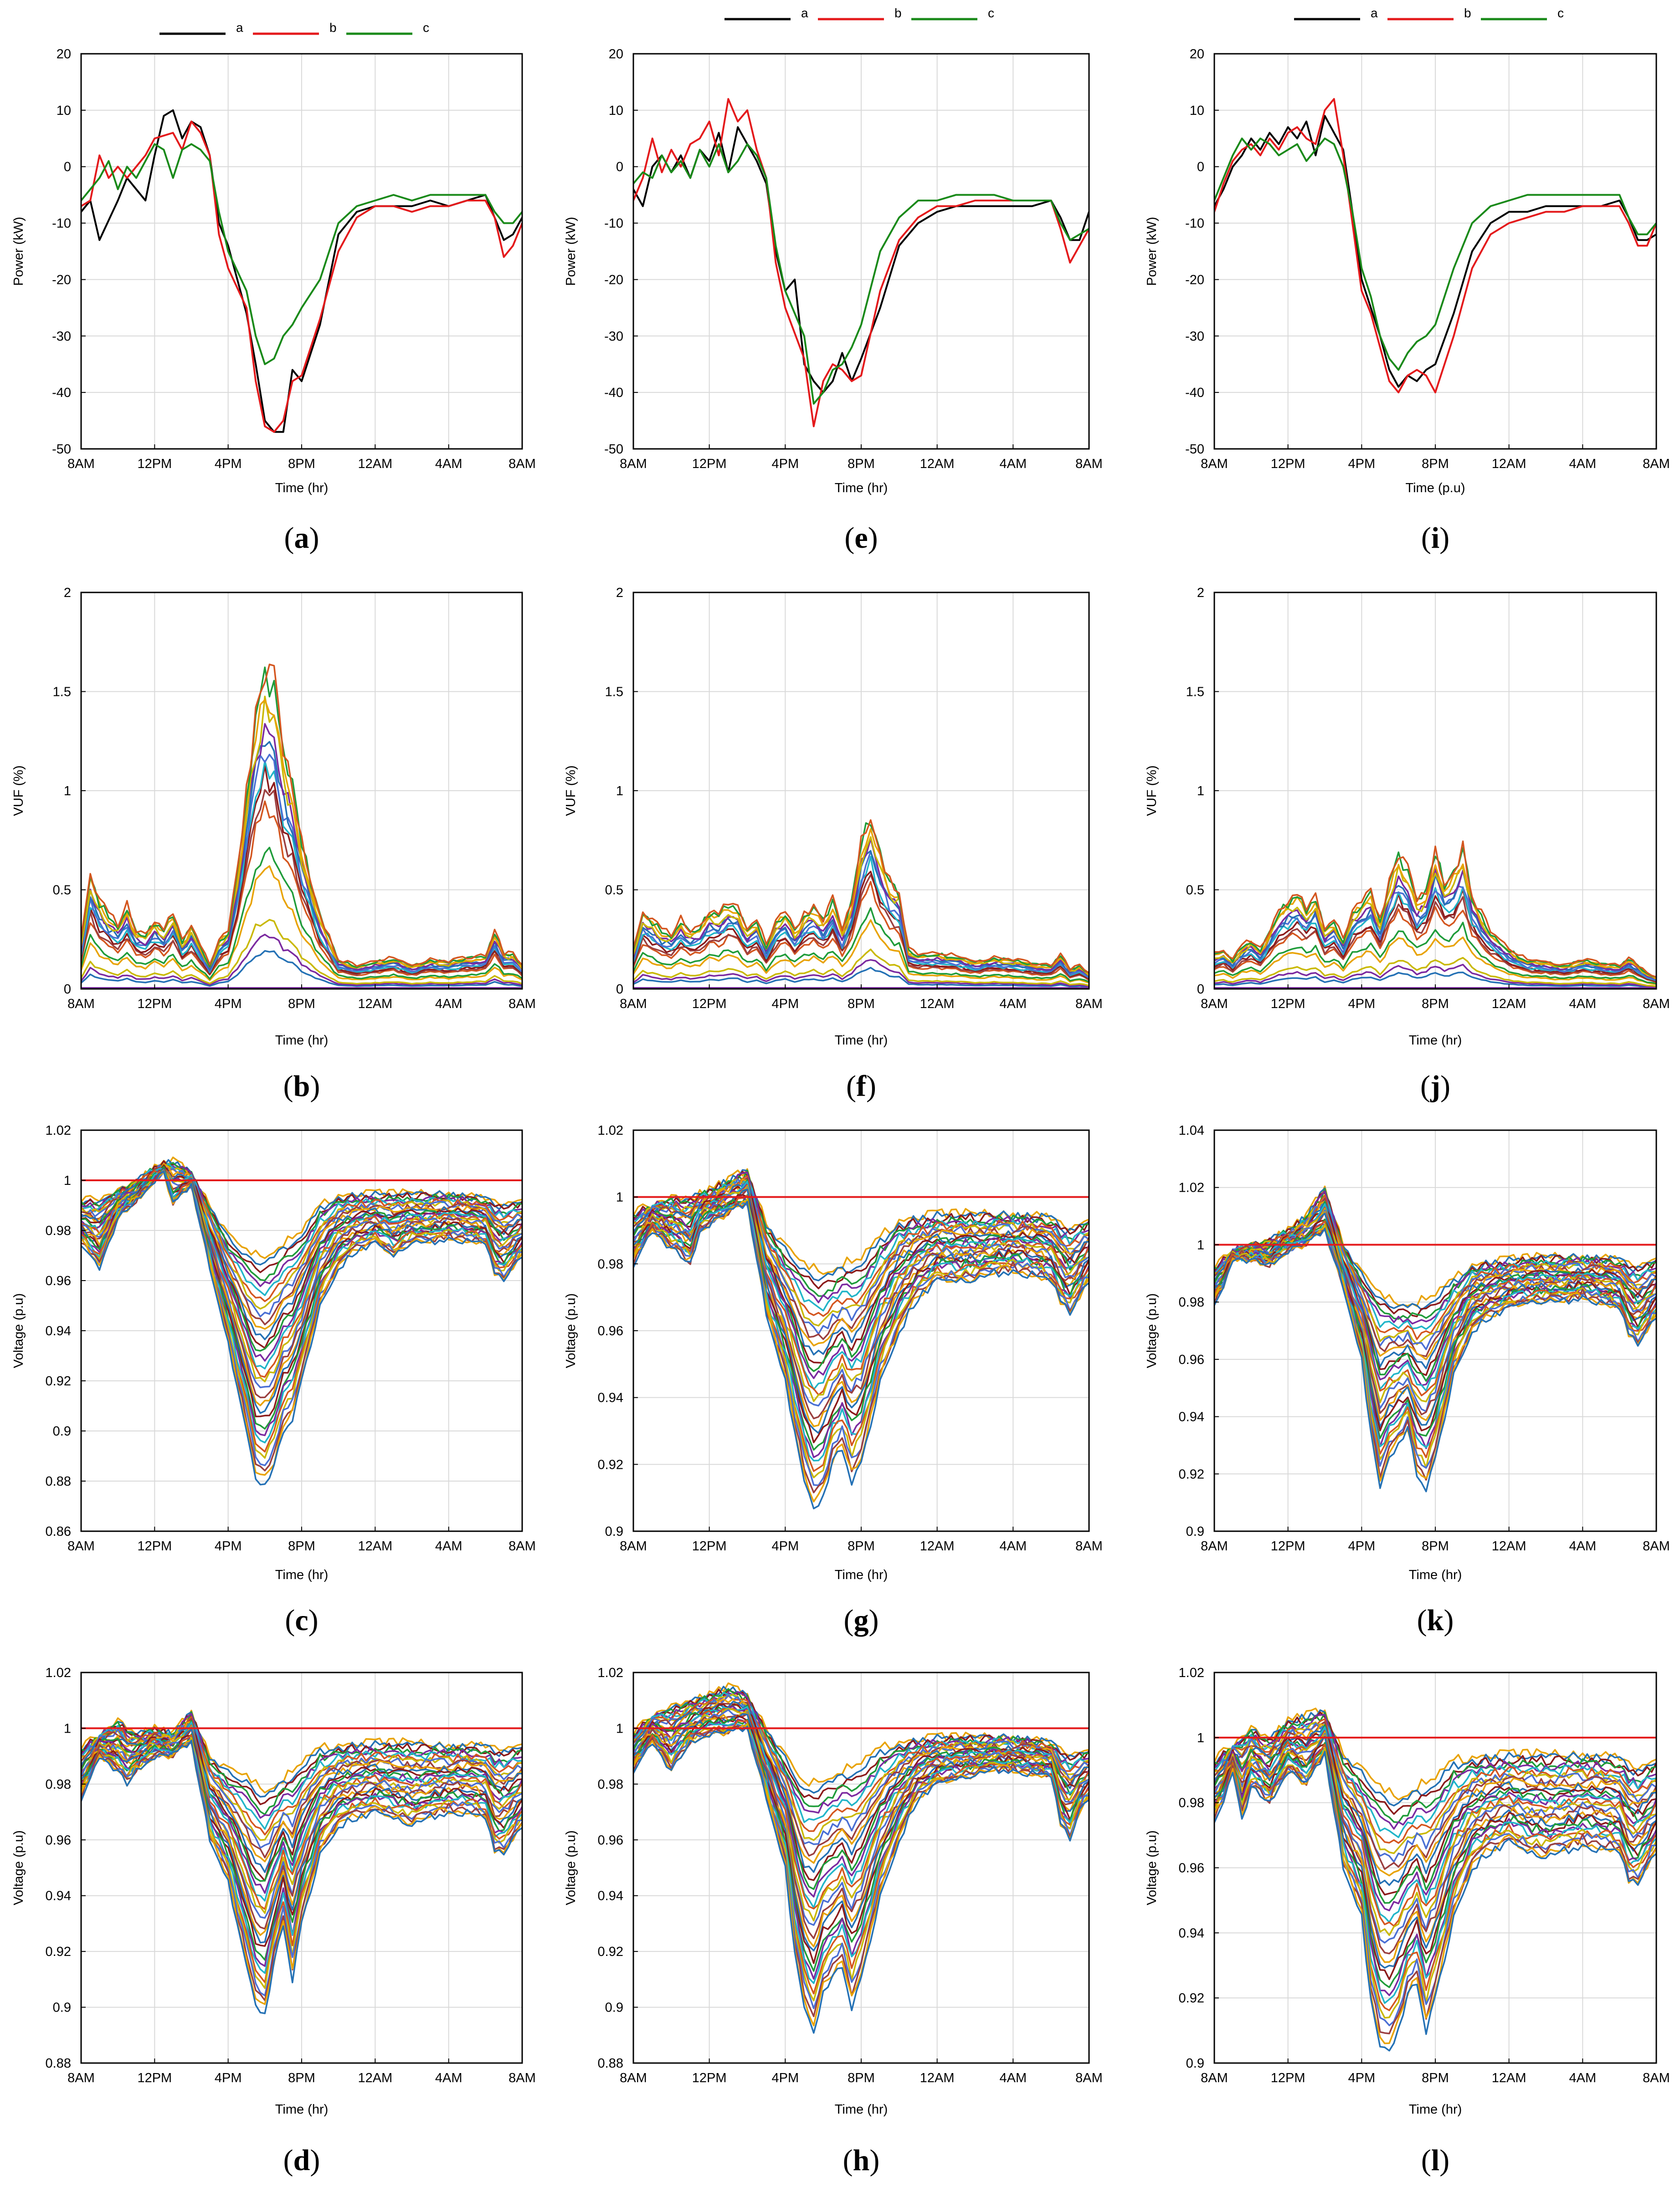  I want to click on panel-caption: (h), so click(861, 2160).